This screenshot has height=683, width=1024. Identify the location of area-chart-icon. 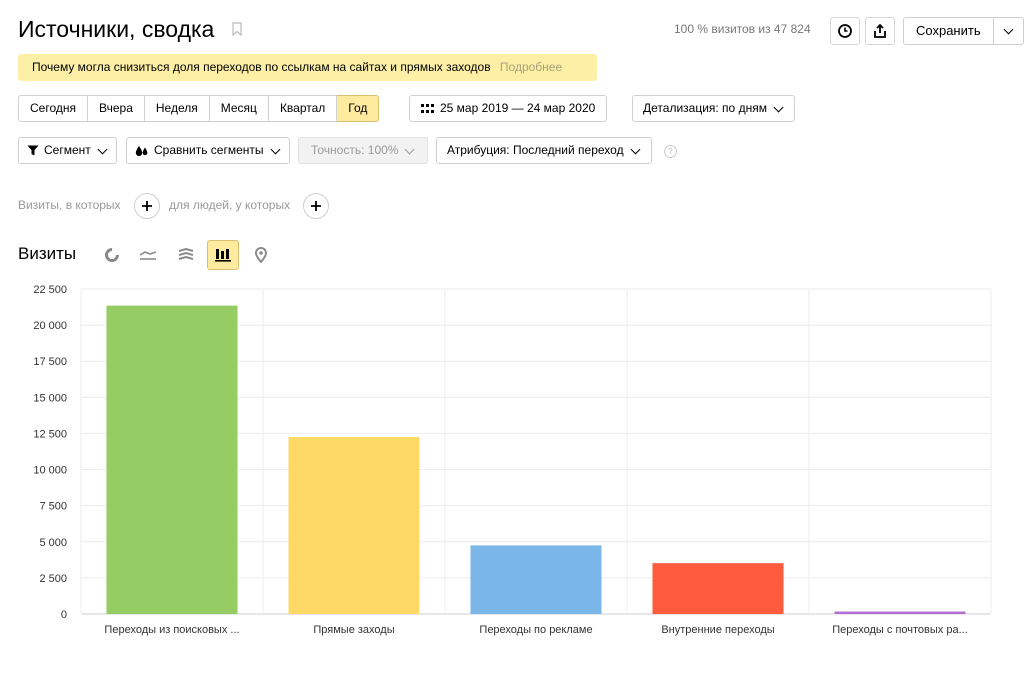
(186, 254).